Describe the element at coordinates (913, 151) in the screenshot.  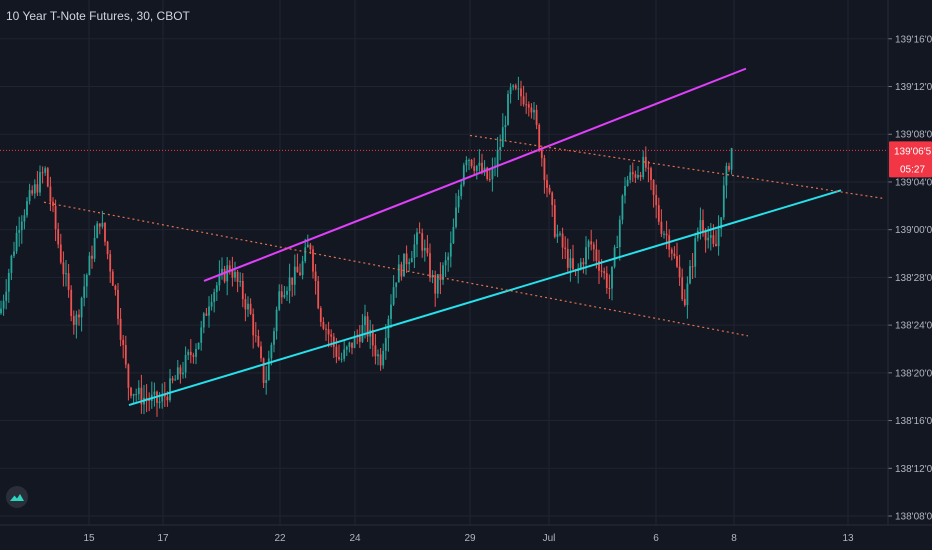
I see `current-price-label: 139'06'5` at that location.